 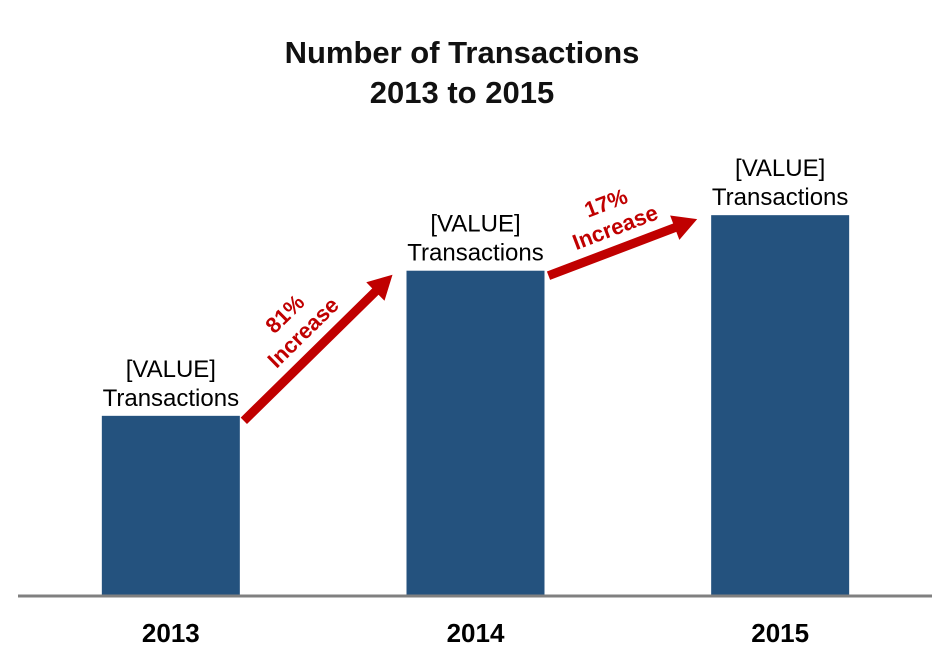 I want to click on bar-2014, so click(x=475, y=432).